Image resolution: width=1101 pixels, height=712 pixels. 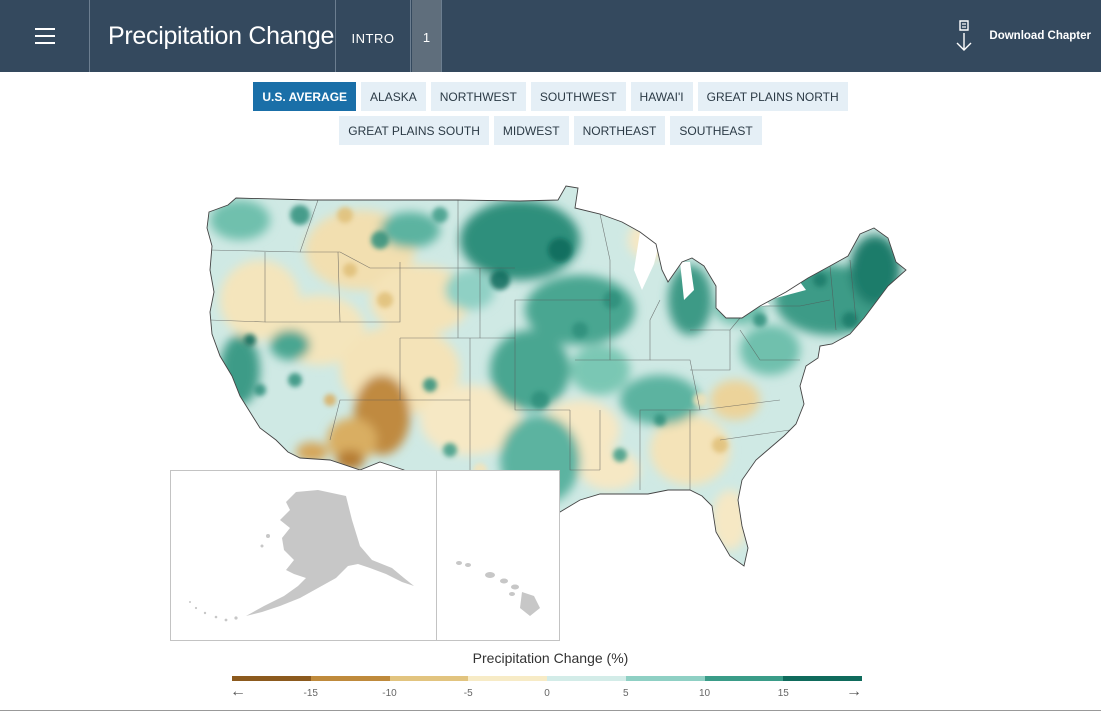 I want to click on nav-page-1-tab: 1, so click(x=427, y=36).